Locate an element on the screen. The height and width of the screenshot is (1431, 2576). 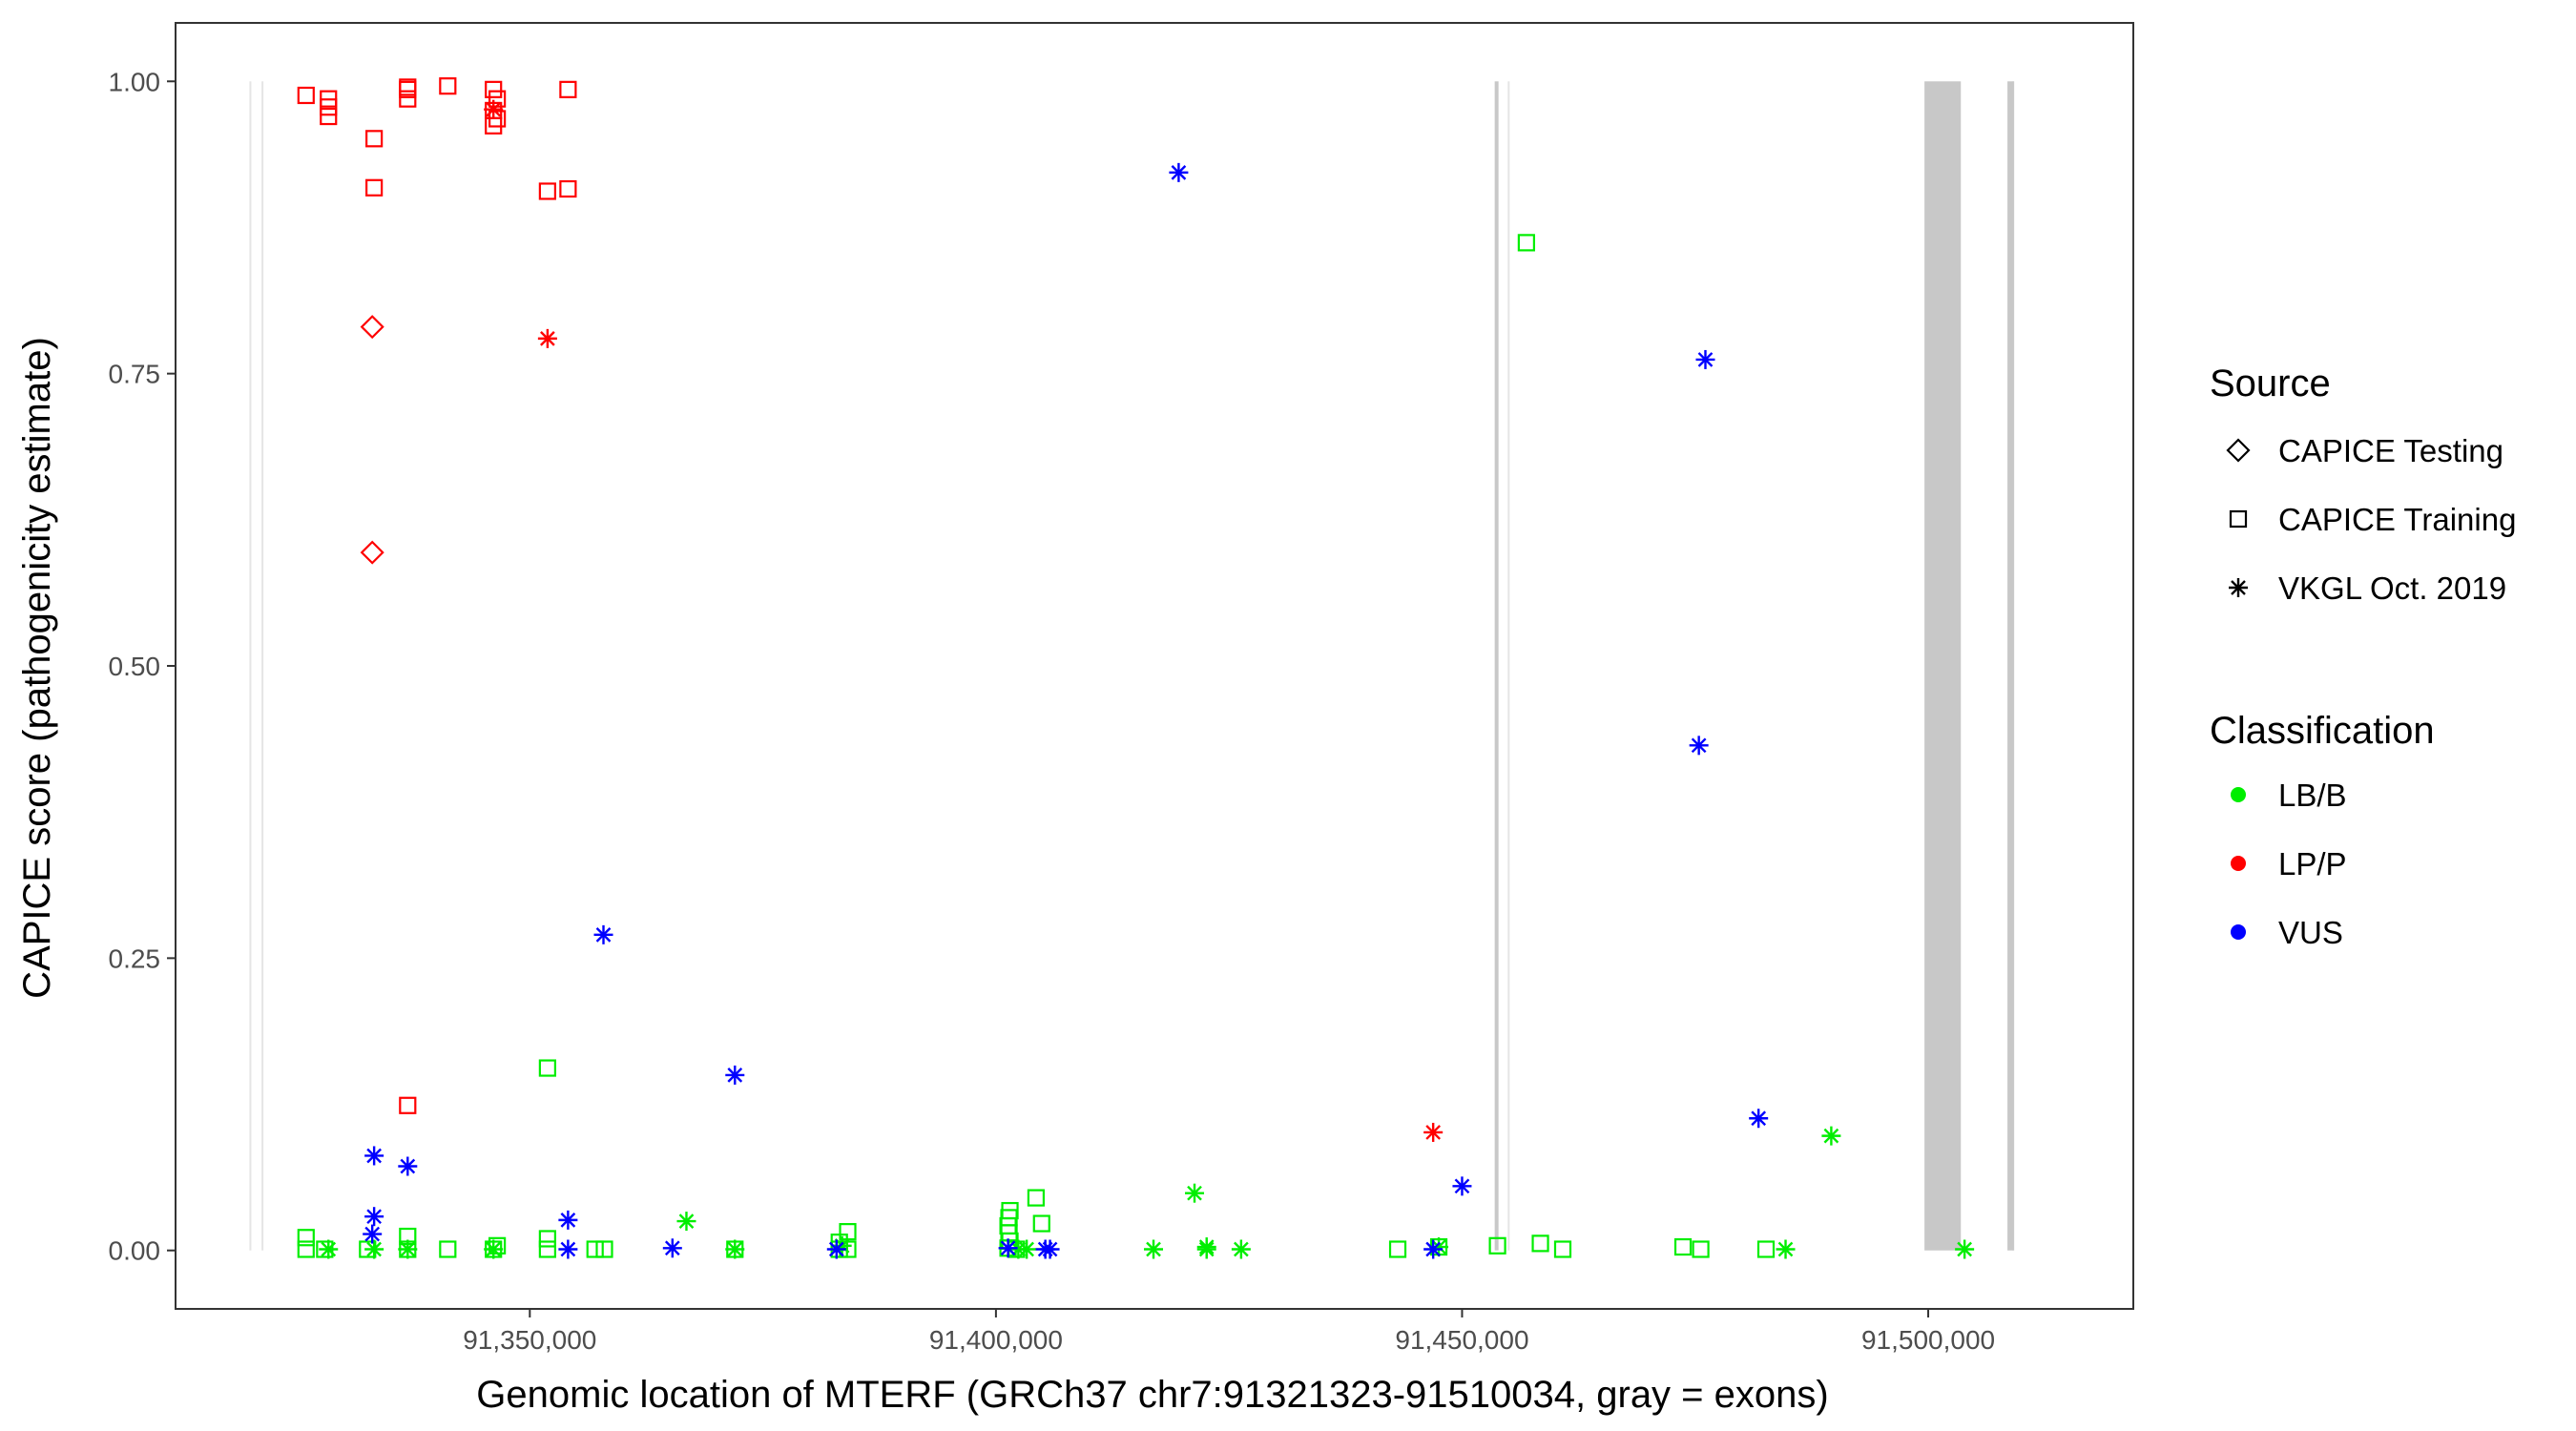
legend-classification: Classification LB/B LP/P VUS is located at coordinates (2322, 830).